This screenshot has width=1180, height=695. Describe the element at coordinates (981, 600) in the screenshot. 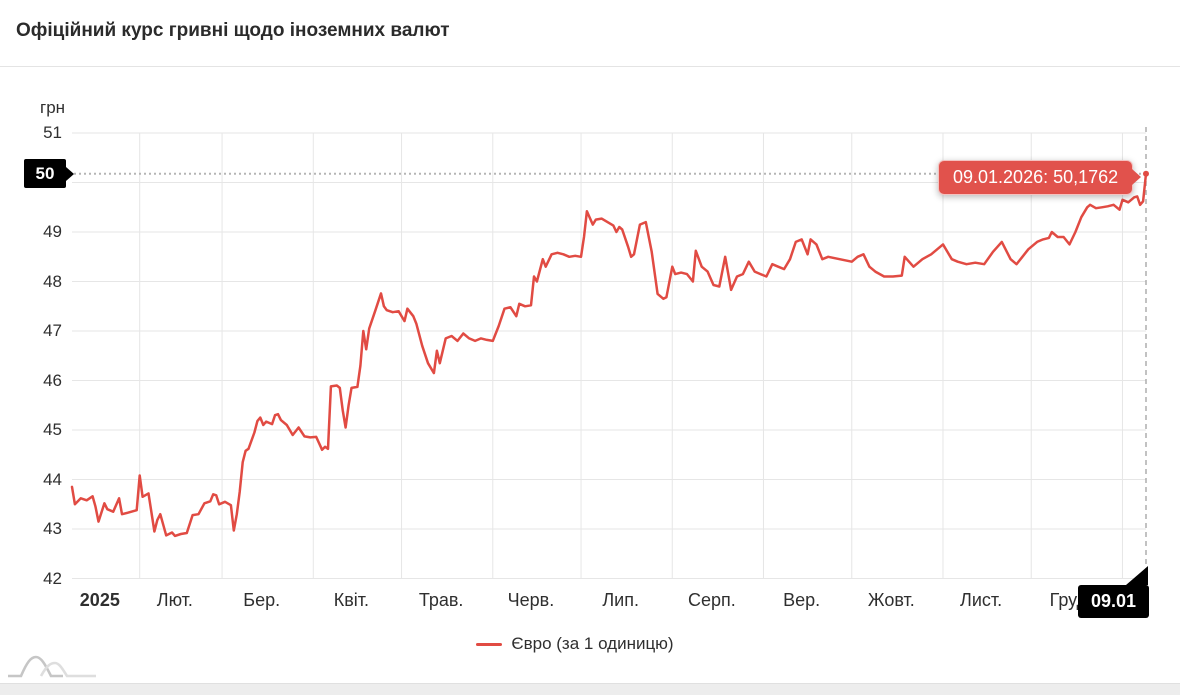

I see `x-tick-label-month: Лист.` at that location.